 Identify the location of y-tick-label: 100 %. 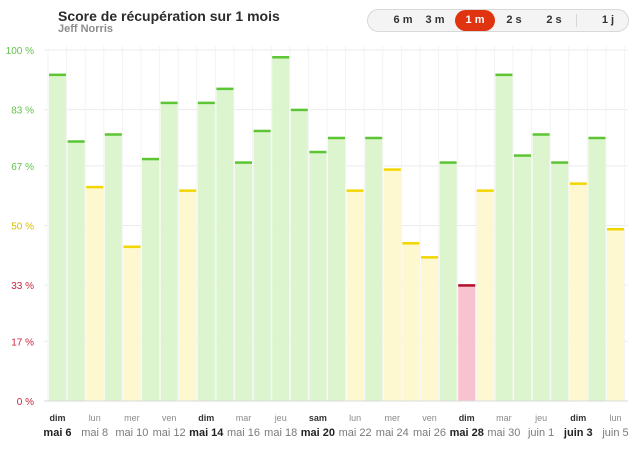
(20, 51).